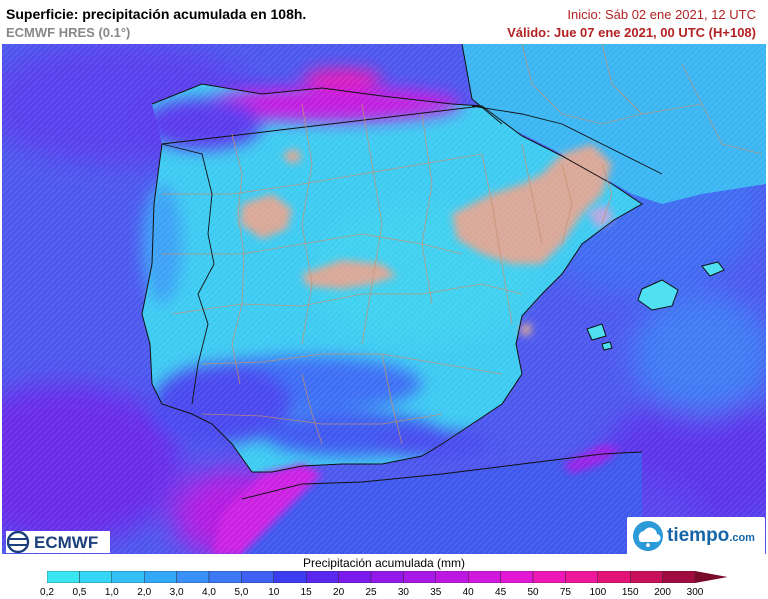  Describe the element at coordinates (596, 332) in the screenshot. I see `ibiza` at that location.